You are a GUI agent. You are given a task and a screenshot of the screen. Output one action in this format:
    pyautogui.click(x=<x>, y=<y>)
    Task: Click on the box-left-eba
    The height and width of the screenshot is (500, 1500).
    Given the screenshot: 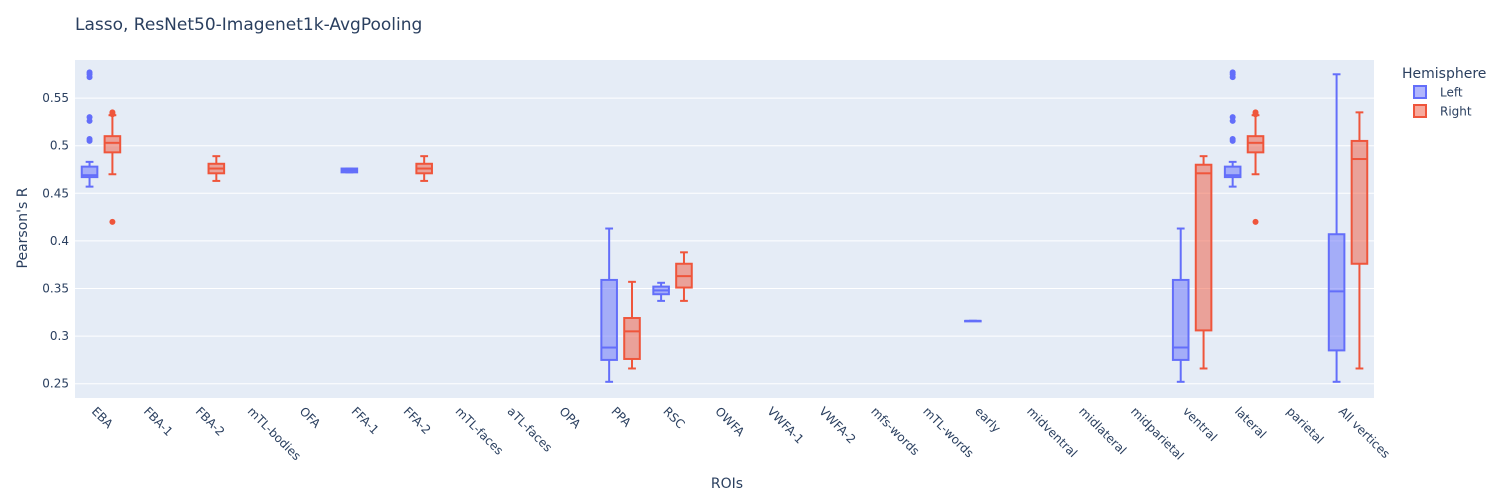 What is the action you would take?
    pyautogui.click(x=89, y=128)
    